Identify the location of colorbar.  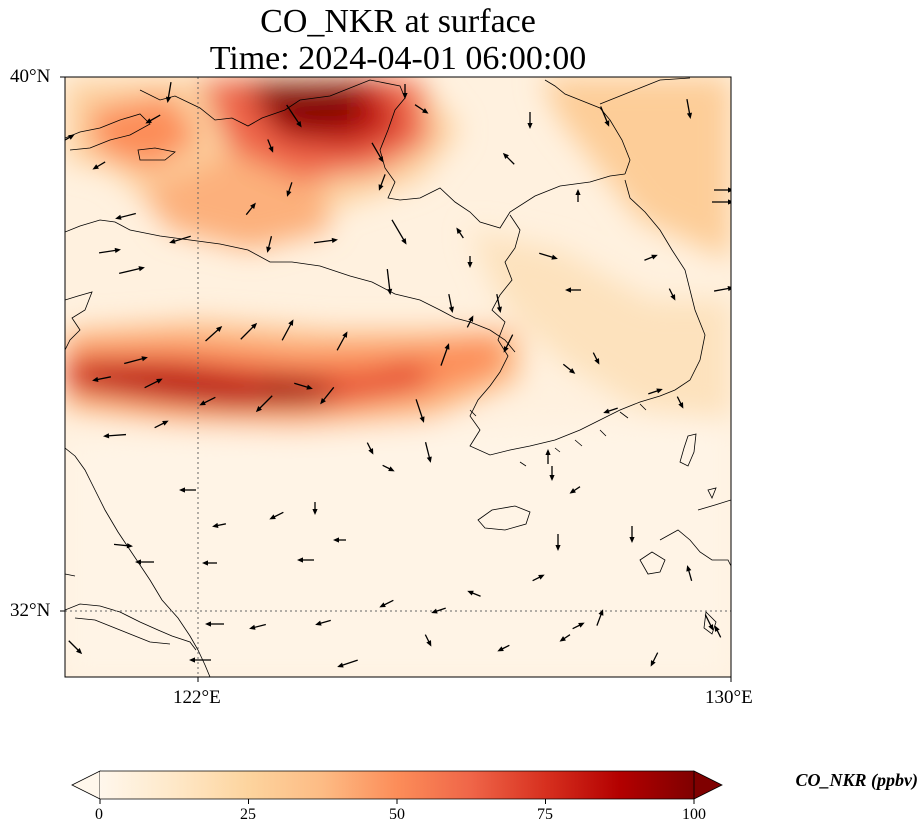
(397, 787).